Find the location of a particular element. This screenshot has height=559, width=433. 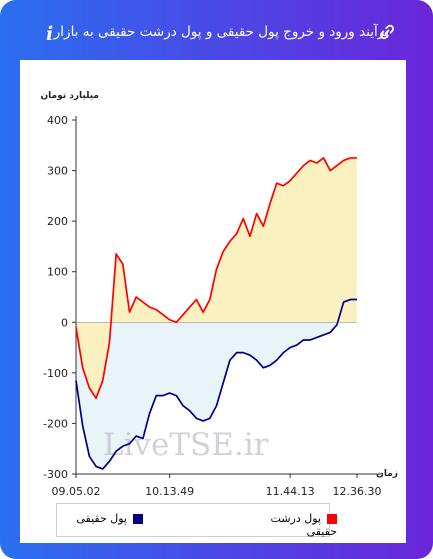

x-tick-label: 09.05.02 is located at coordinates (76, 491).